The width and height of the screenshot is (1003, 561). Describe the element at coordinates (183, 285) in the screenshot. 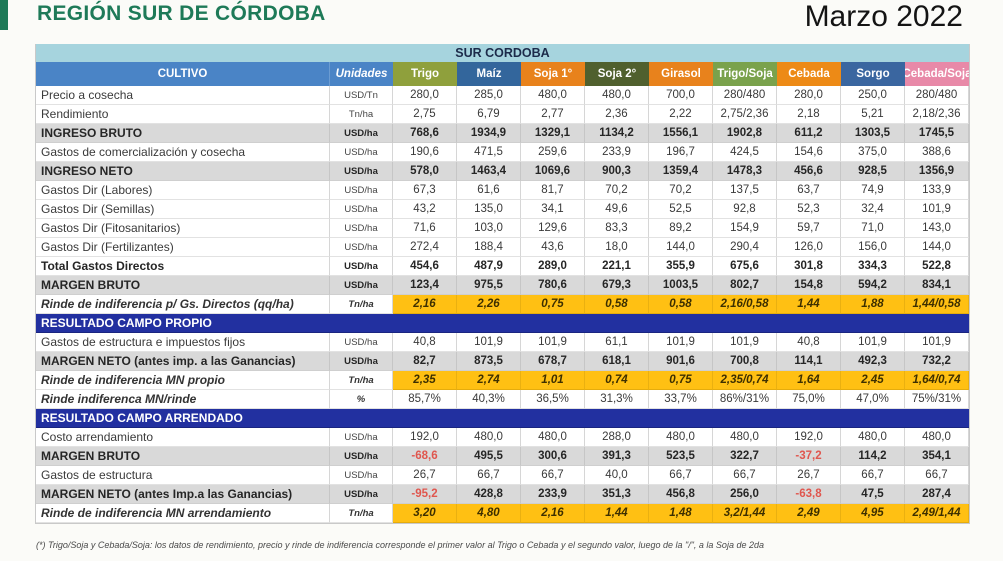

I see `row-label: MARGEN BRUTO` at that location.